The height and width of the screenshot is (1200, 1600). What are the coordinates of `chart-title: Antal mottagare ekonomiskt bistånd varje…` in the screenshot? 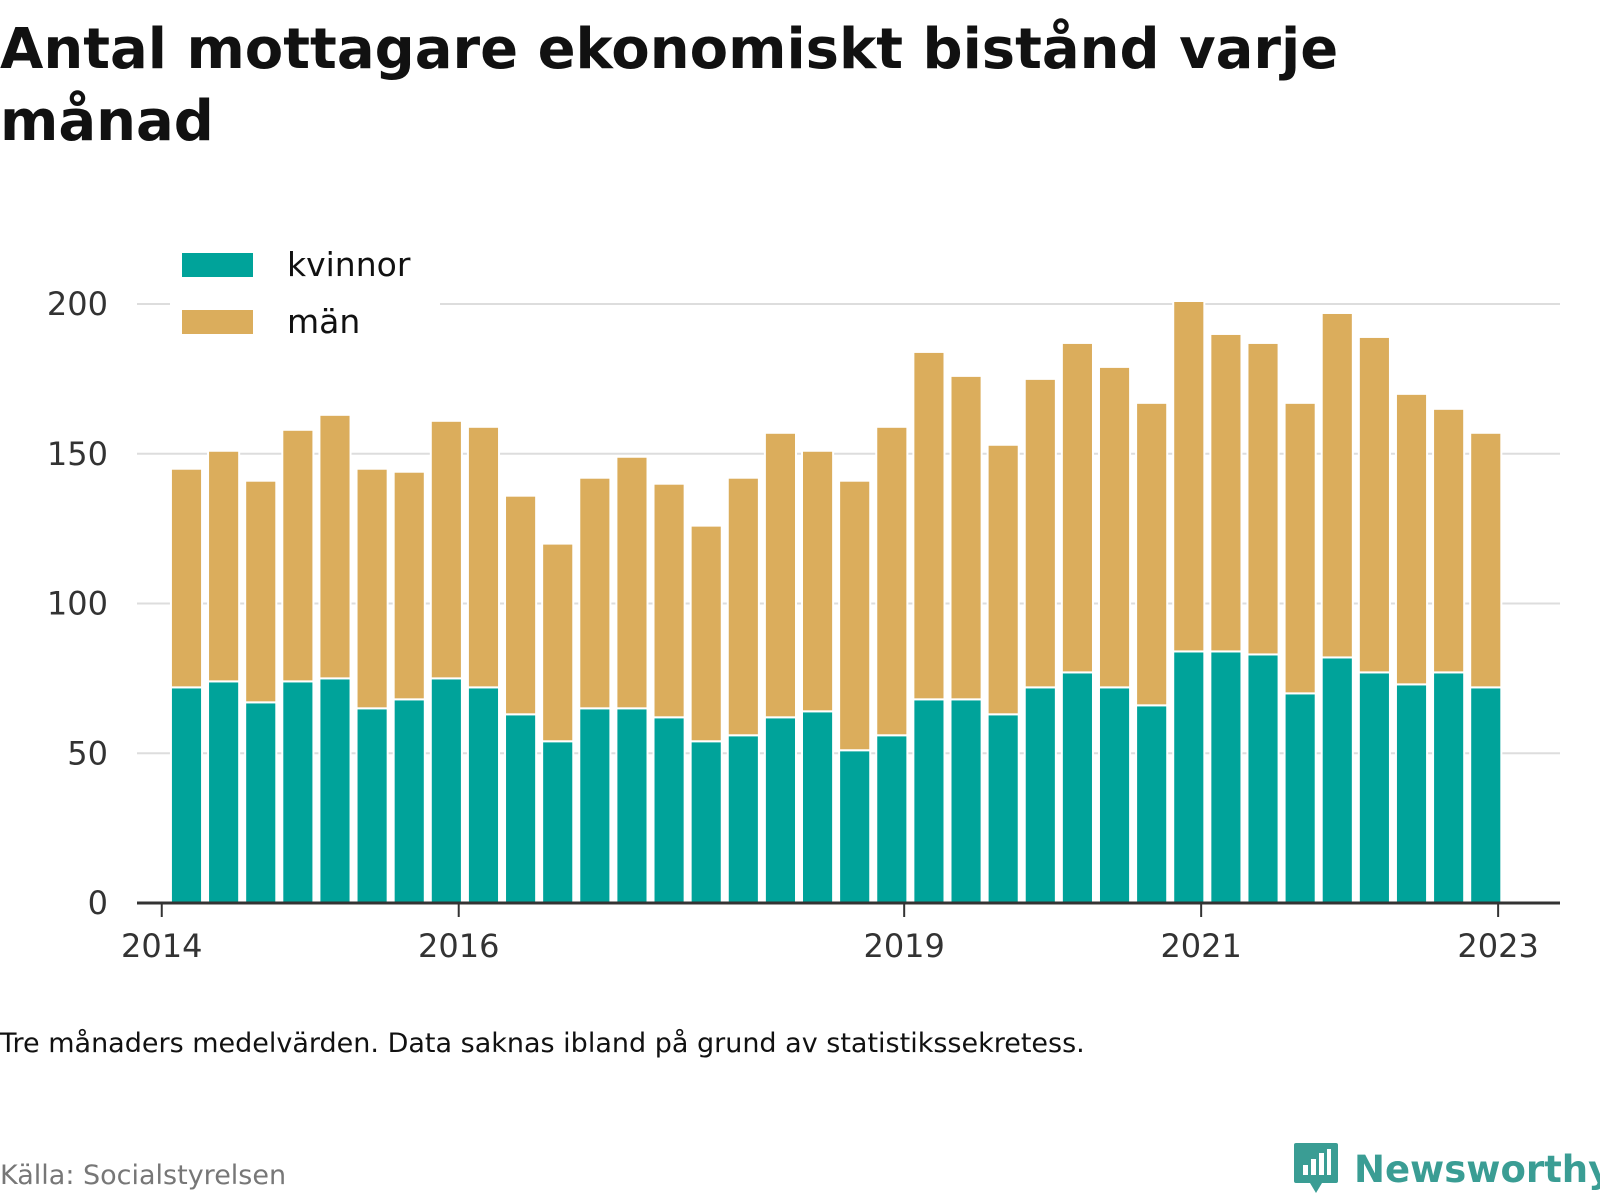 It's located at (669, 85).